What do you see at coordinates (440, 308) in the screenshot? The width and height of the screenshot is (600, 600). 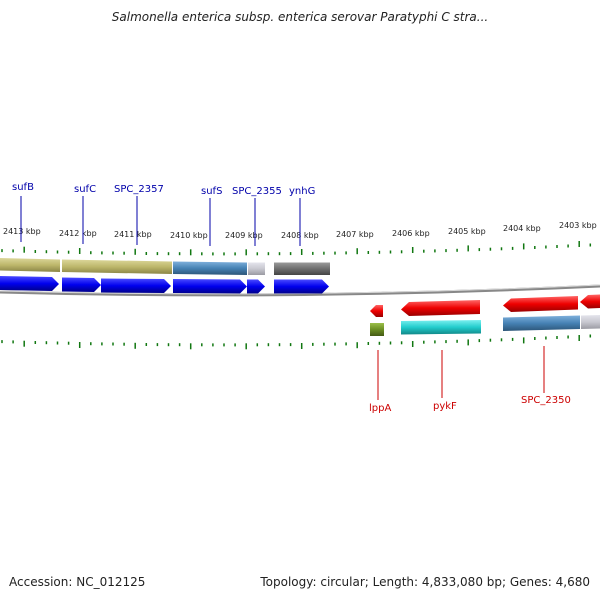 I see `gene-arrow-pykF` at bounding box center [440, 308].